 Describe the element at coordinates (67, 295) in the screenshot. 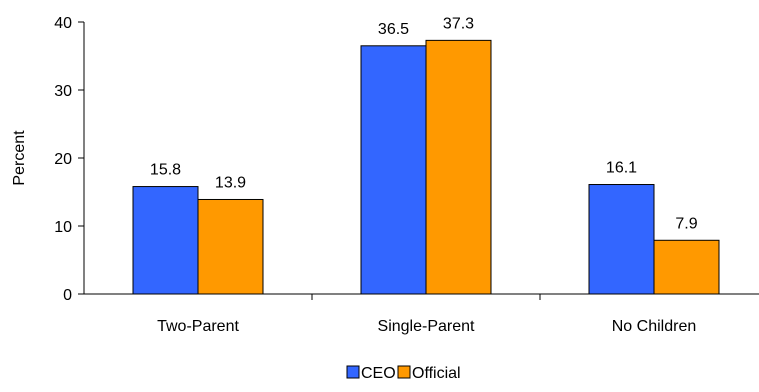

I see `y-tick-label: 0` at that location.